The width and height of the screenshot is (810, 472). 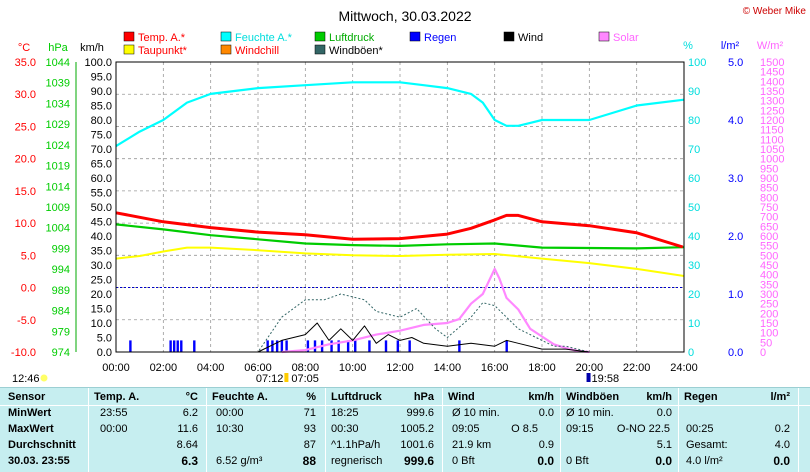 What do you see at coordinates (476, 413) in the screenshot?
I see `stats-wind-time: Ø 10 min.` at bounding box center [476, 413].